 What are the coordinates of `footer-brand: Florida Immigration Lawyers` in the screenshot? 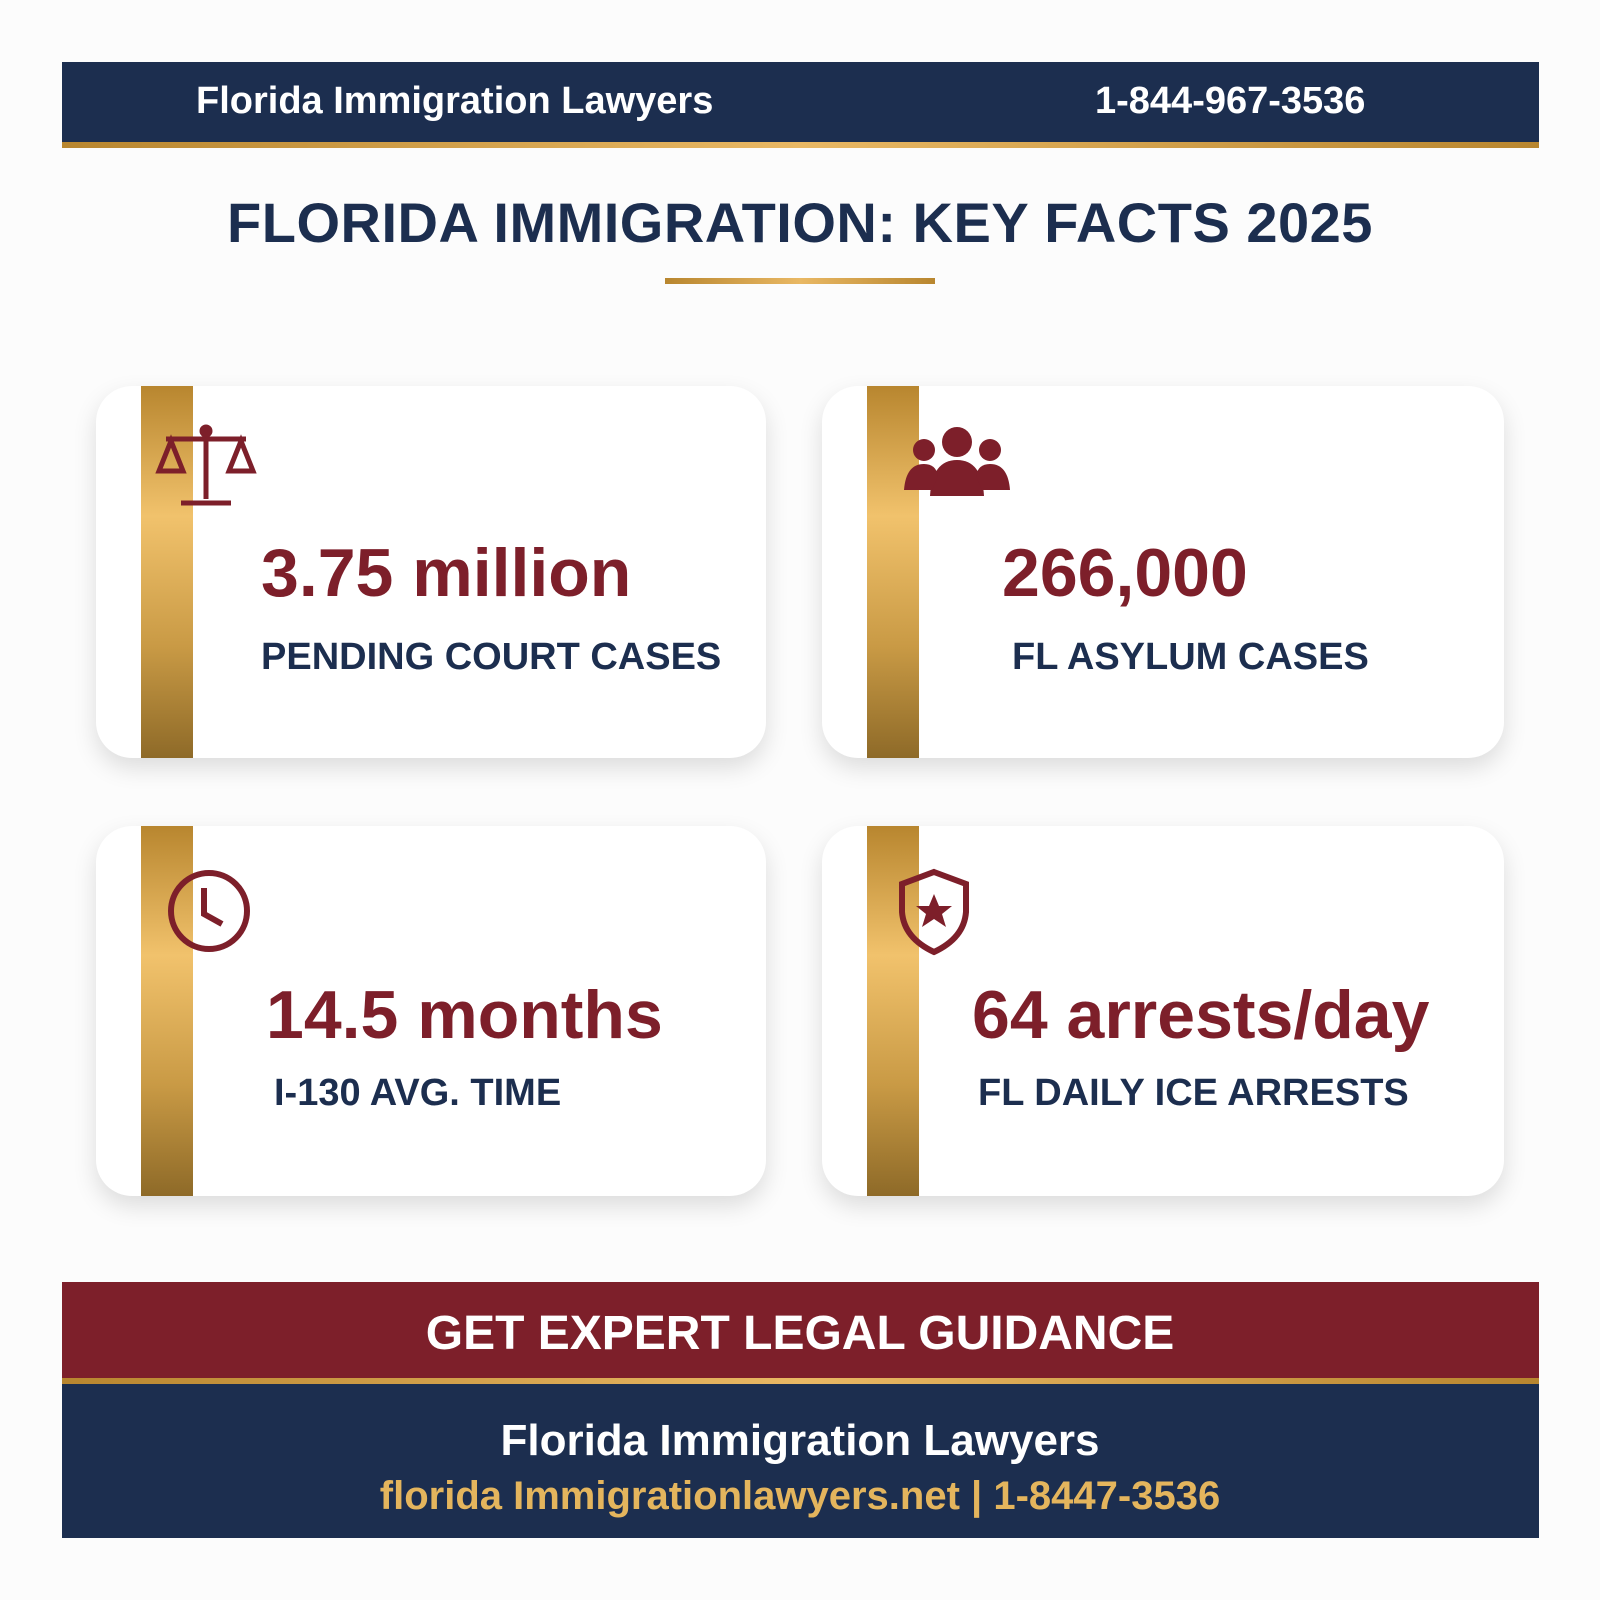 It's located at (800, 1440).